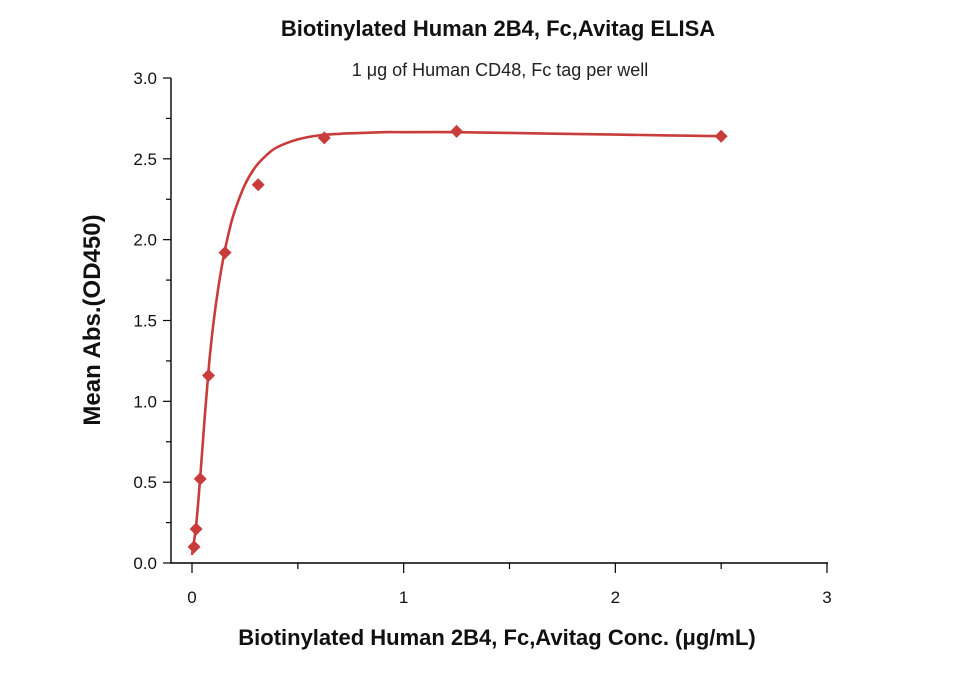  Describe the element at coordinates (145, 563) in the screenshot. I see `y-tick-label: 0.0` at that location.